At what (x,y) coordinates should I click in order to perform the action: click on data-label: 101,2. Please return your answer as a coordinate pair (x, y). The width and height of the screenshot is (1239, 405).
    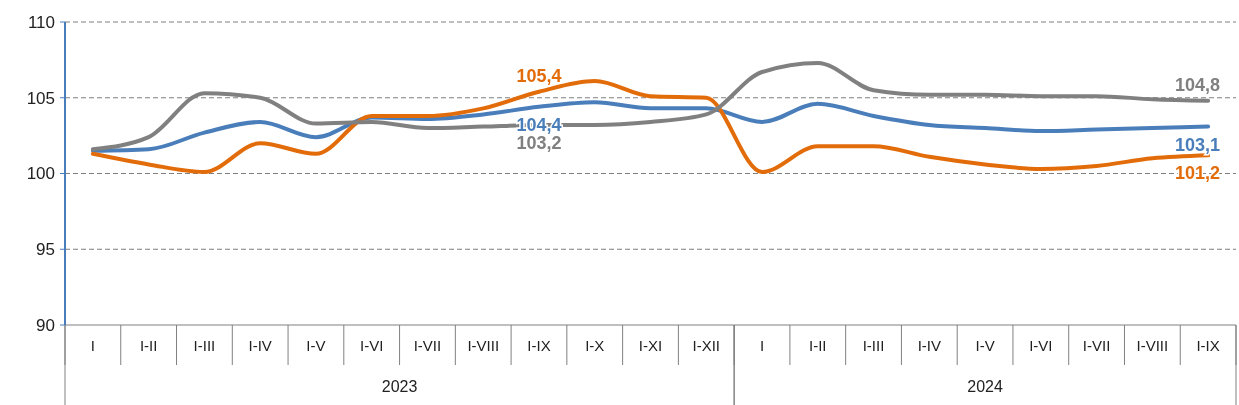
    Looking at the image, I should click on (1198, 173).